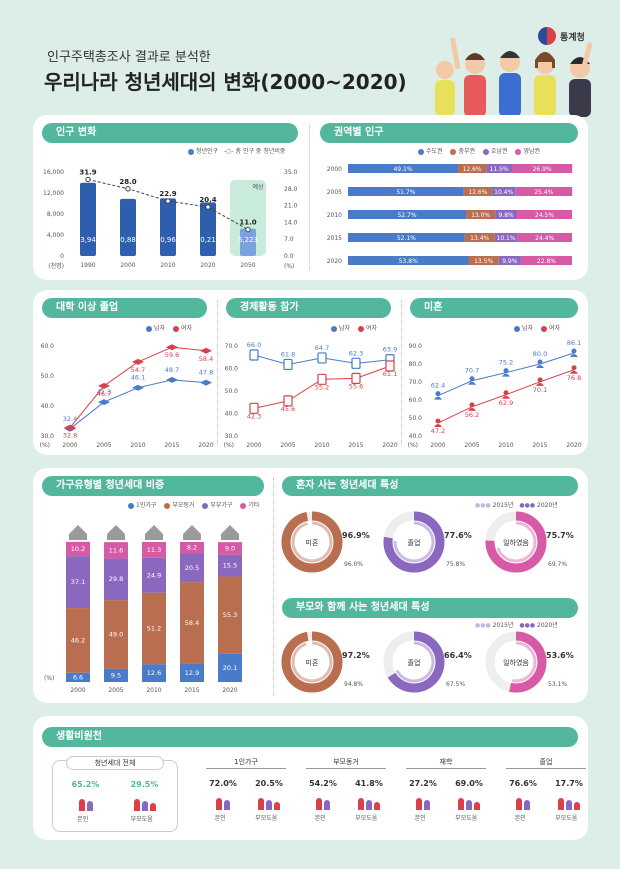 This screenshot has height=869, width=620. Describe the element at coordinates (540, 390) in the screenshot. I see `point-label: 70.1` at that location.